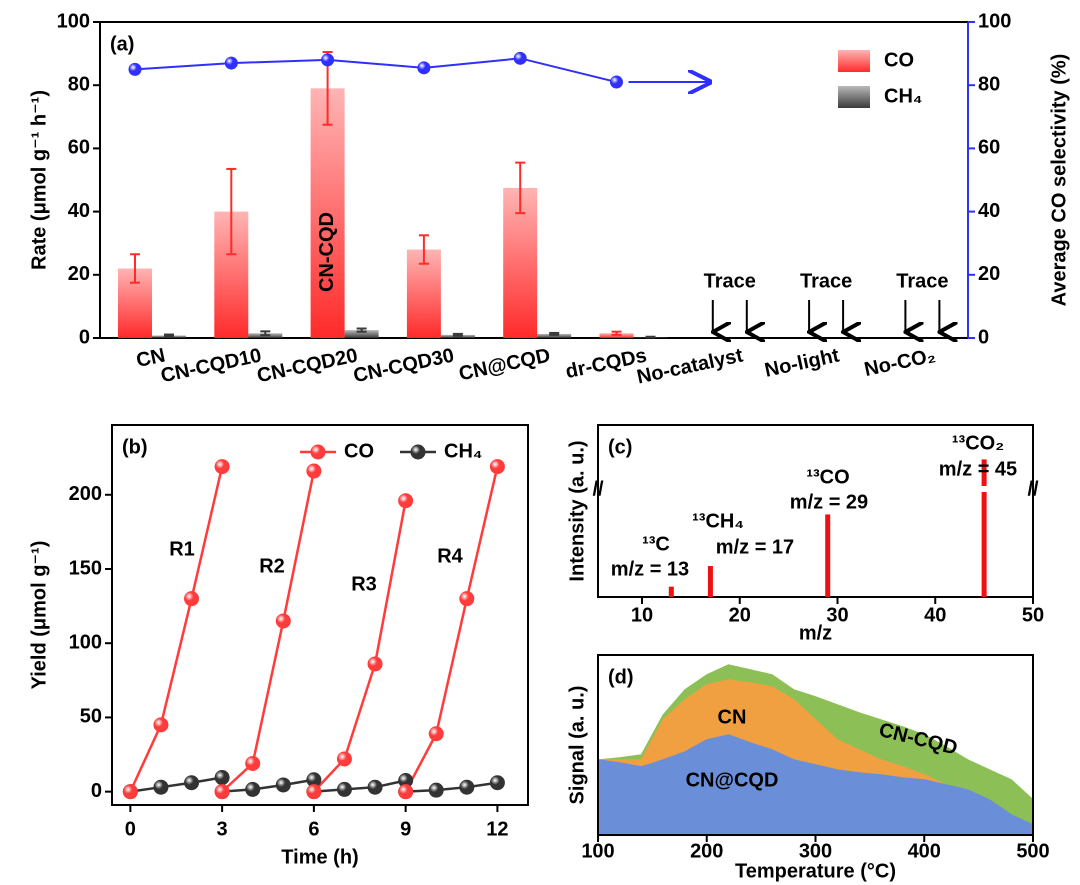 The image size is (1080, 885). What do you see at coordinates (85, 568) in the screenshot?
I see `y-tick-label: 150` at bounding box center [85, 568].